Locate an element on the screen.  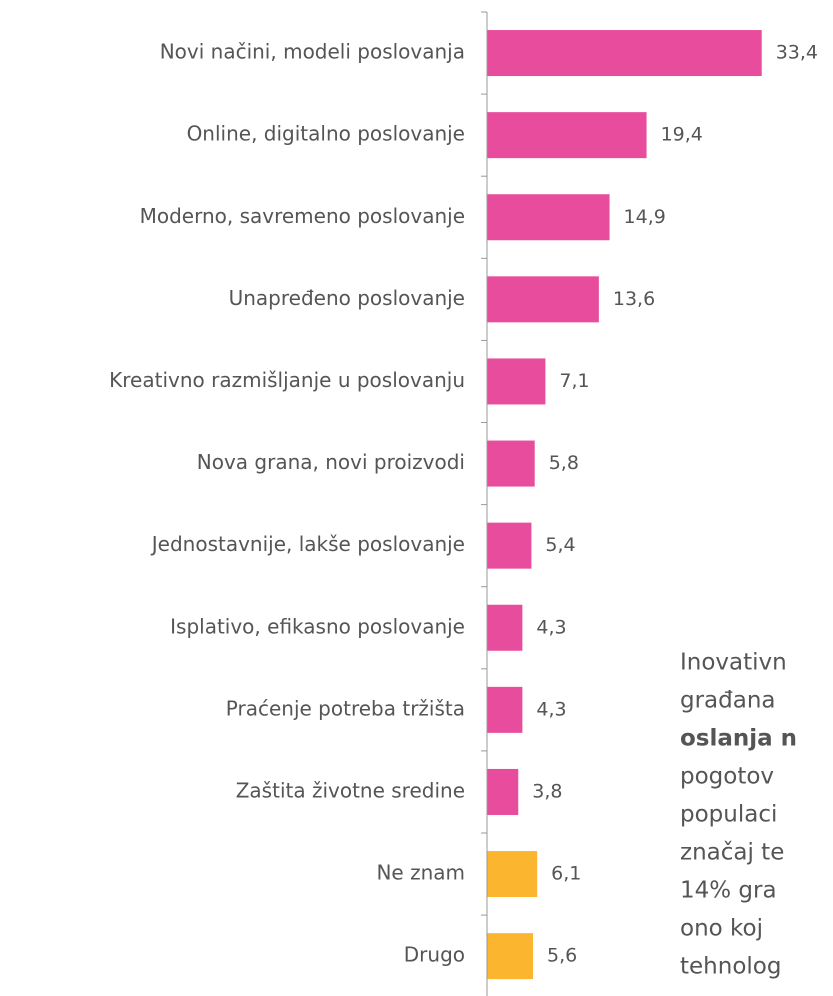
value-label: 5,8 is located at coordinates (564, 463).